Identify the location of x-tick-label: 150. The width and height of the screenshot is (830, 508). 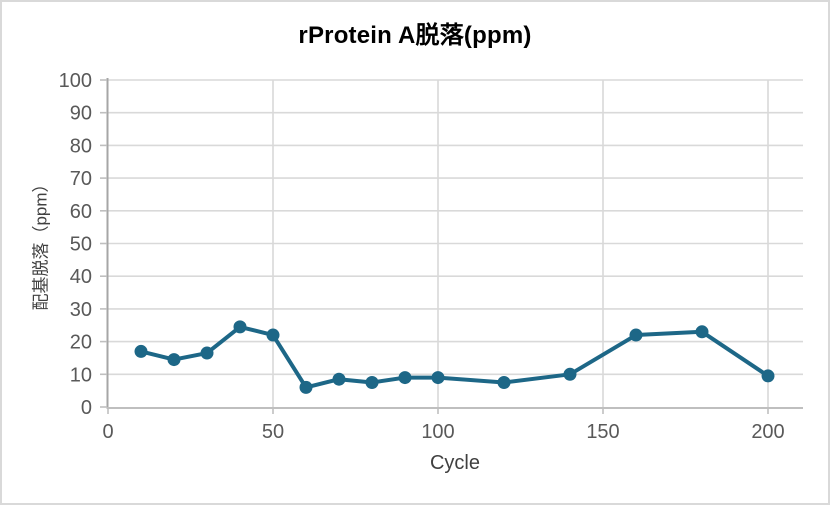
(602, 432).